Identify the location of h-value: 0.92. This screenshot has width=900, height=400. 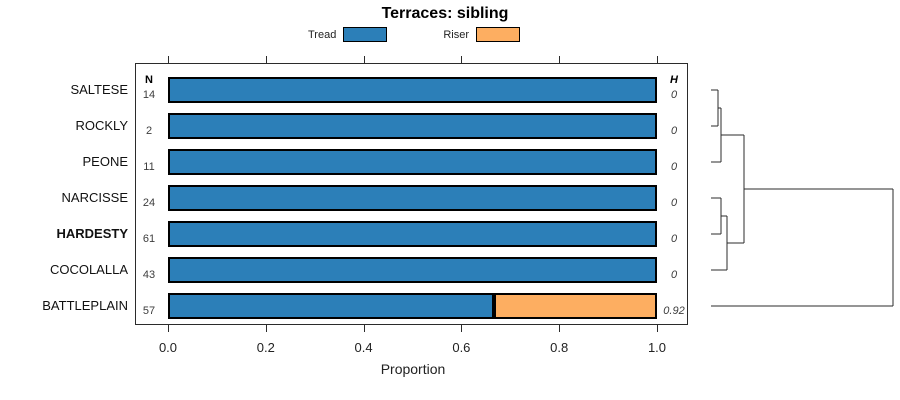
(674, 311).